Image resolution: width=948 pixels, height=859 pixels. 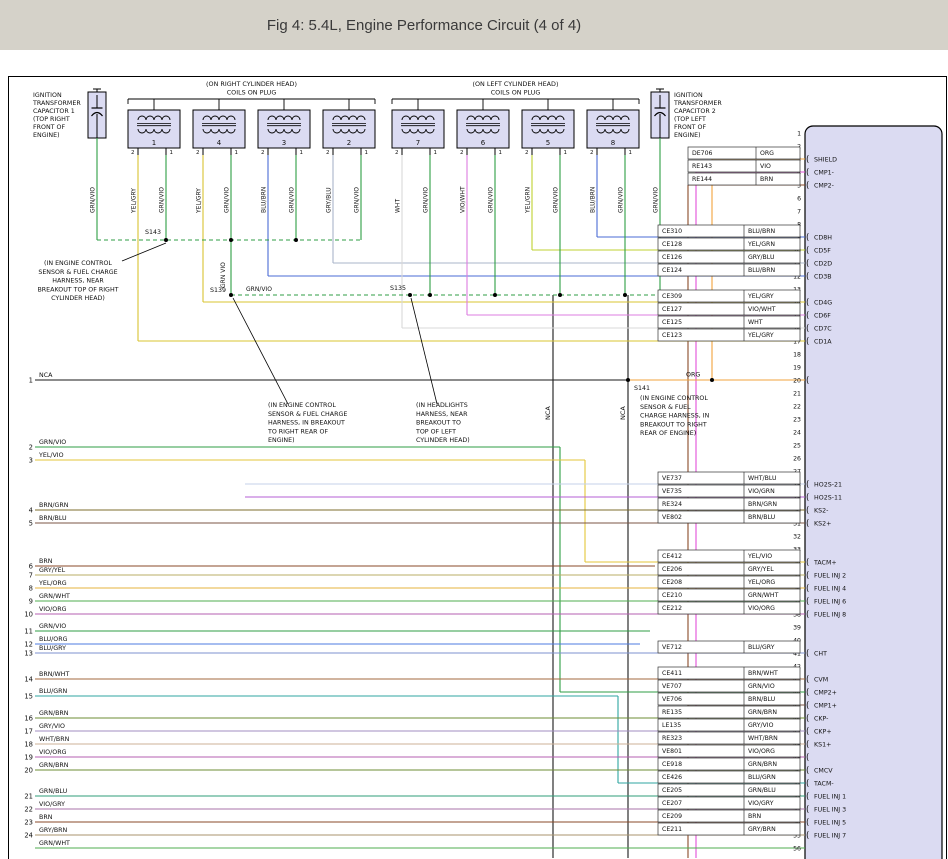 What do you see at coordinates (252, 93) in the screenshot?
I see `coil-group-label: COILS ON PLUG` at bounding box center [252, 93].